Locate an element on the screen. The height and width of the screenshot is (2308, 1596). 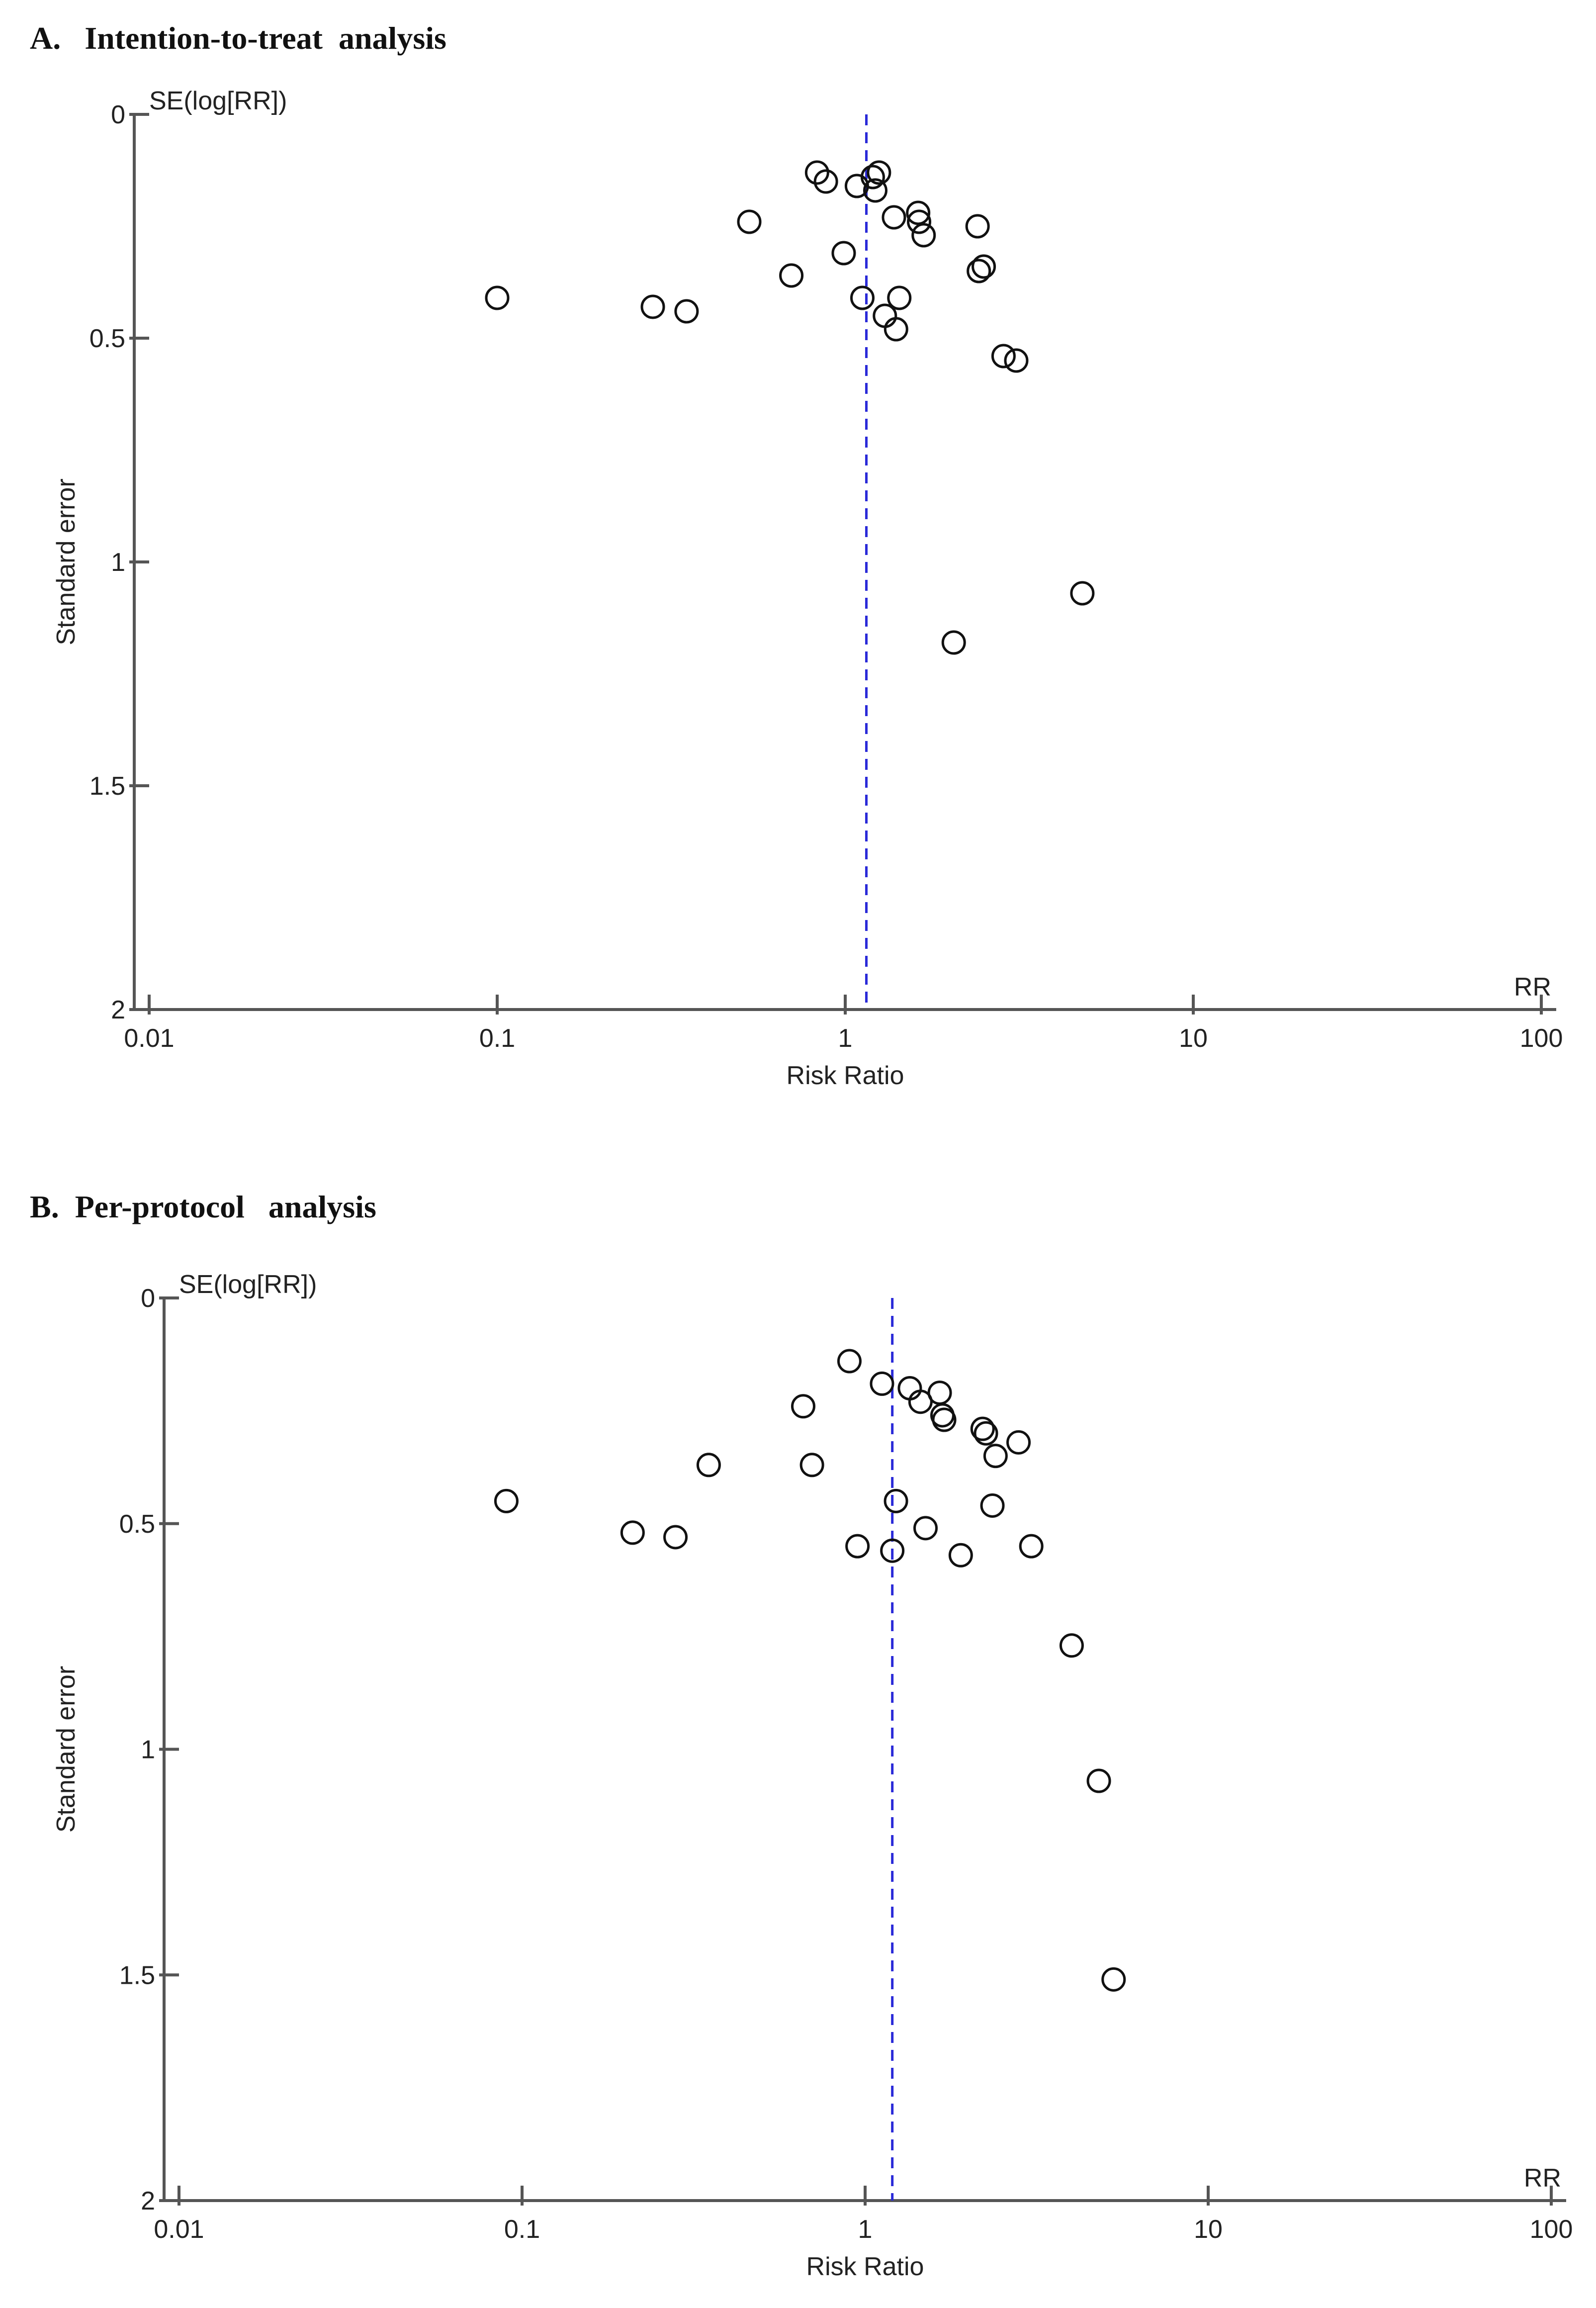
panel-title-b: B. Per-protocol analysis is located at coordinates (203, 1206).